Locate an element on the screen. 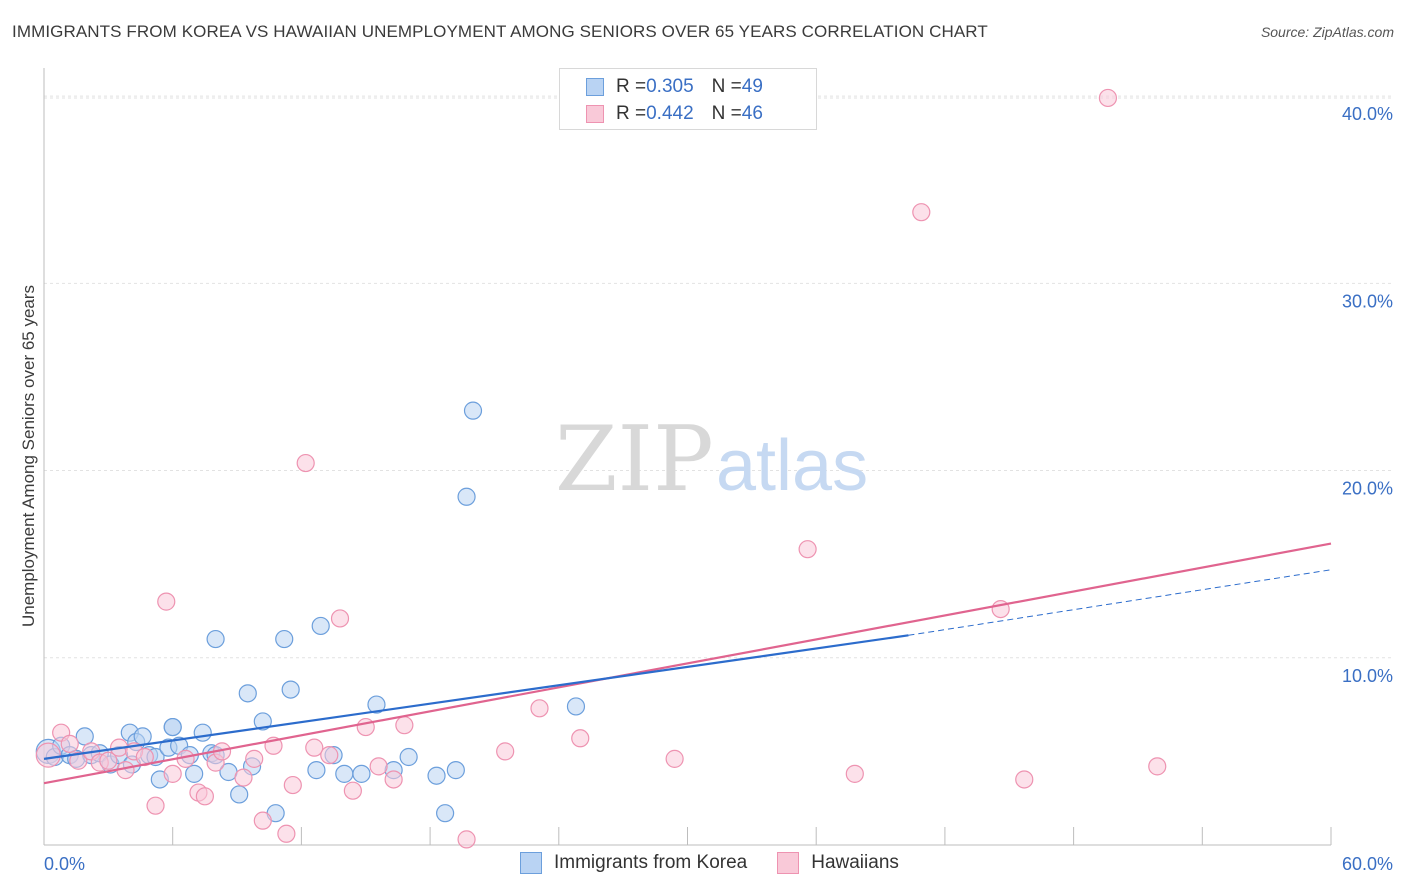 The image size is (1406, 892). watermark-zip: ZIP is located at coordinates (634, 459).